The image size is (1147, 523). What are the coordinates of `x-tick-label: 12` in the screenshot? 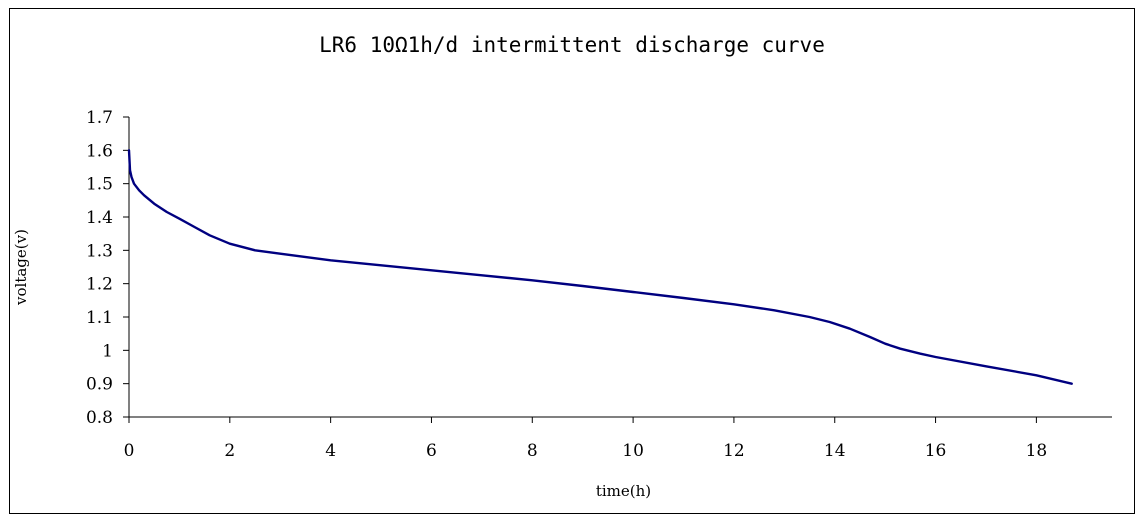 It's located at (734, 451).